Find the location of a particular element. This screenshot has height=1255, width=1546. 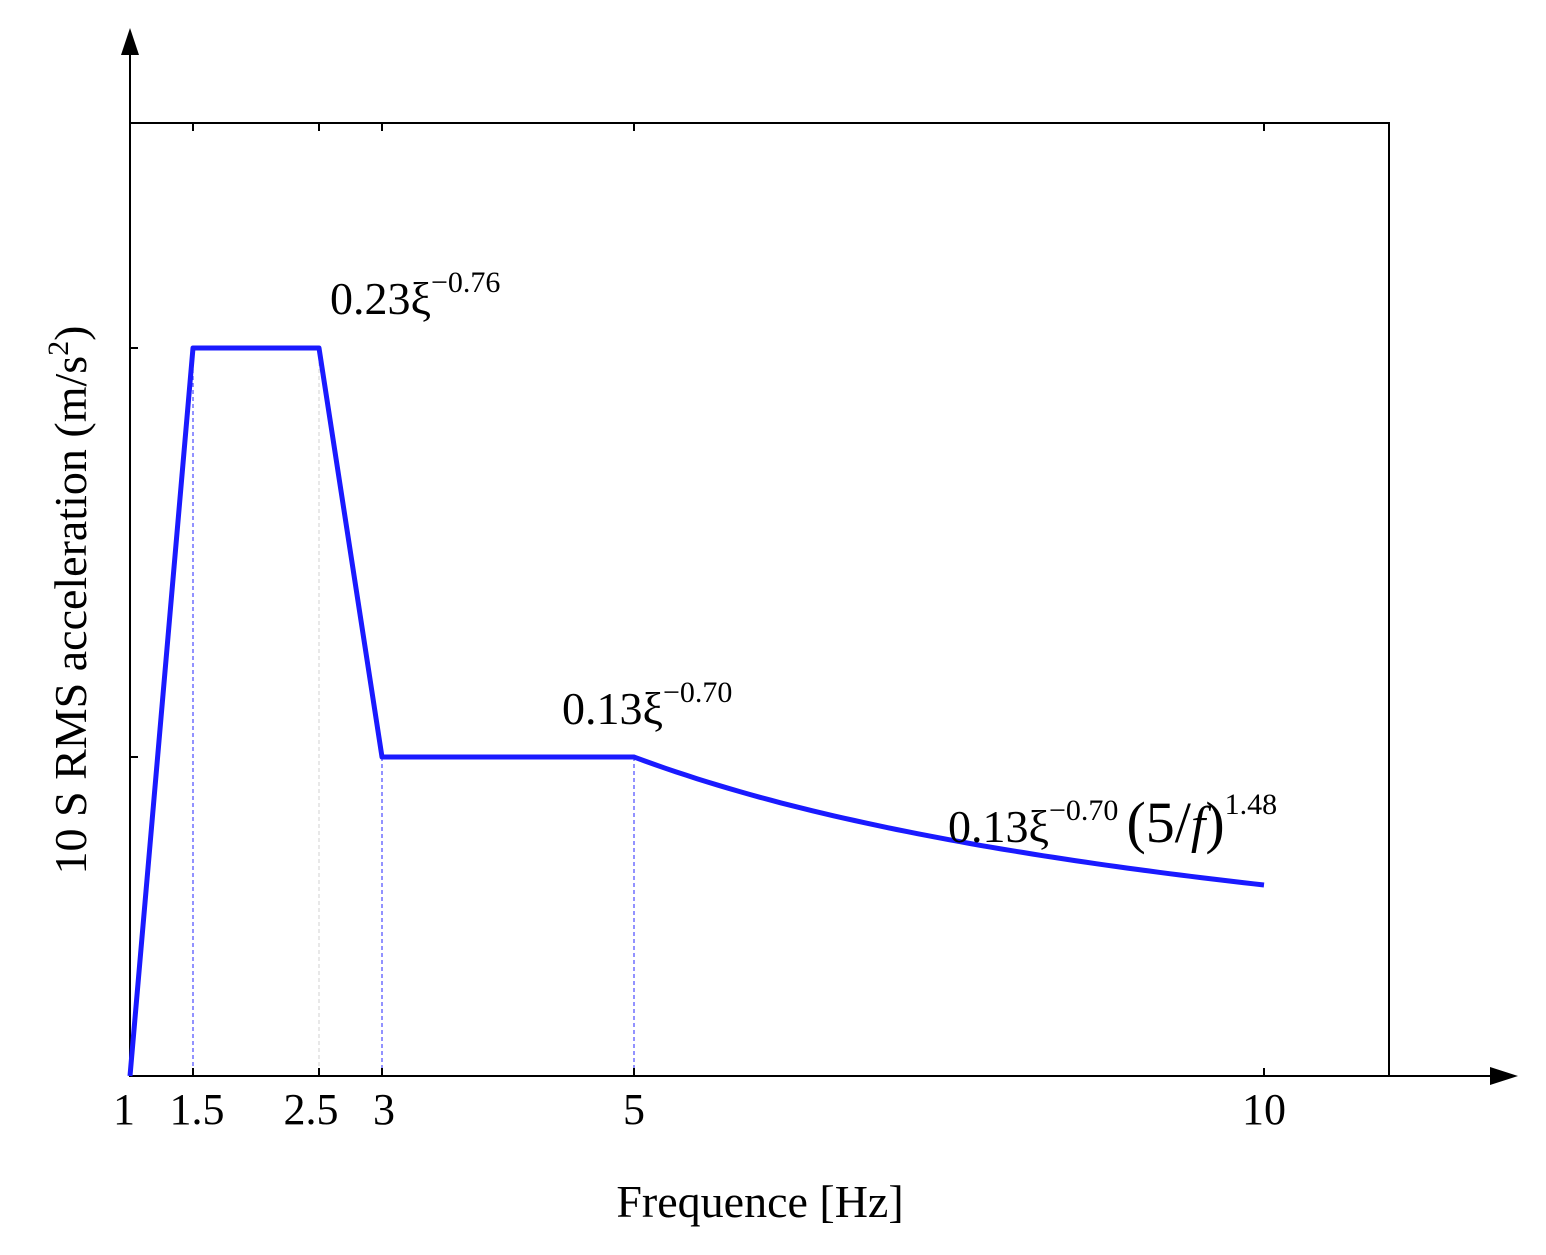

annotation-peak-base: 0.23ξ is located at coordinates (380, 298).